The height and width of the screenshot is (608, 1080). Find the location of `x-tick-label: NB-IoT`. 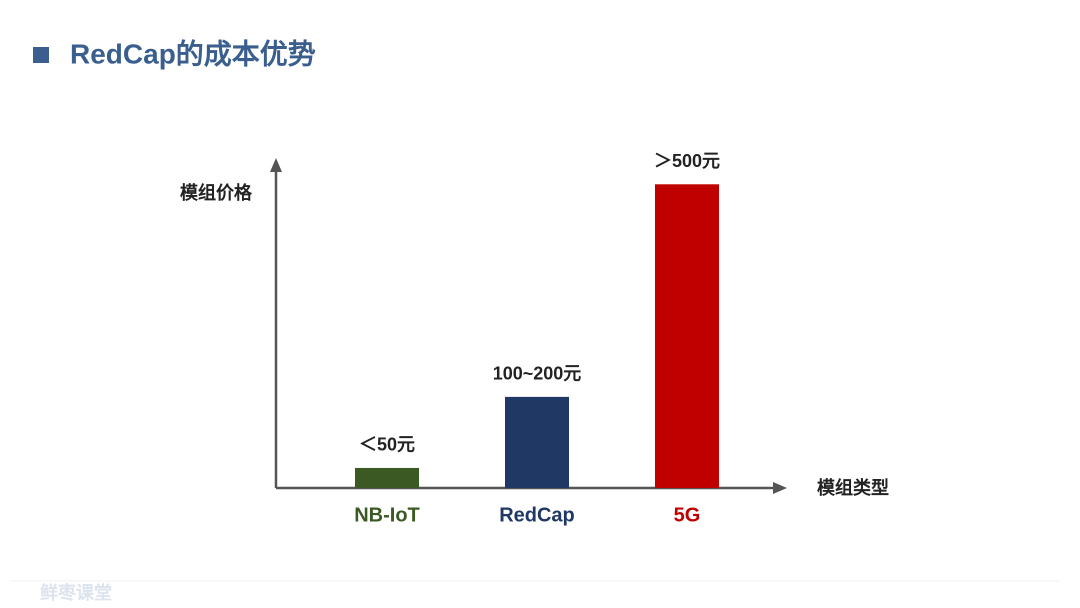

x-tick-label: NB-IoT is located at coordinates (387, 515).